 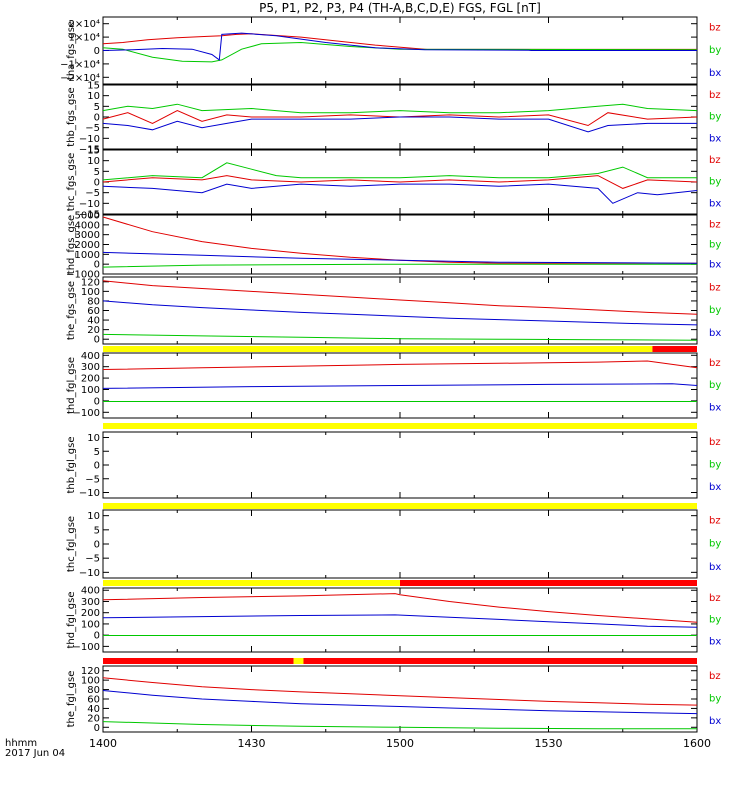 I want to click on y-tick-label: −1×10⁴, so click(x=80, y=64).